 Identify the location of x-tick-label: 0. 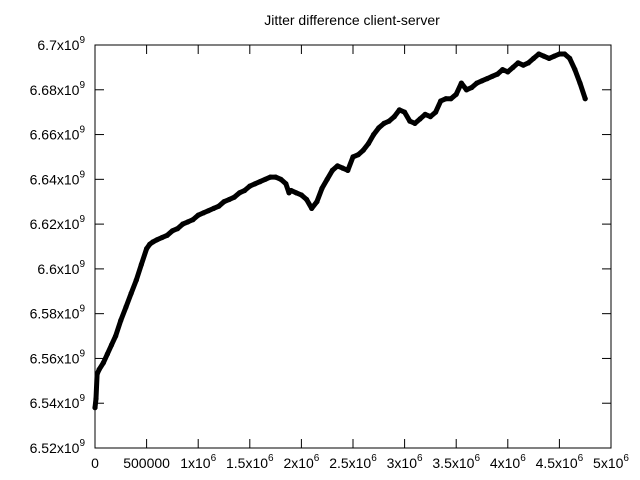
(95, 463).